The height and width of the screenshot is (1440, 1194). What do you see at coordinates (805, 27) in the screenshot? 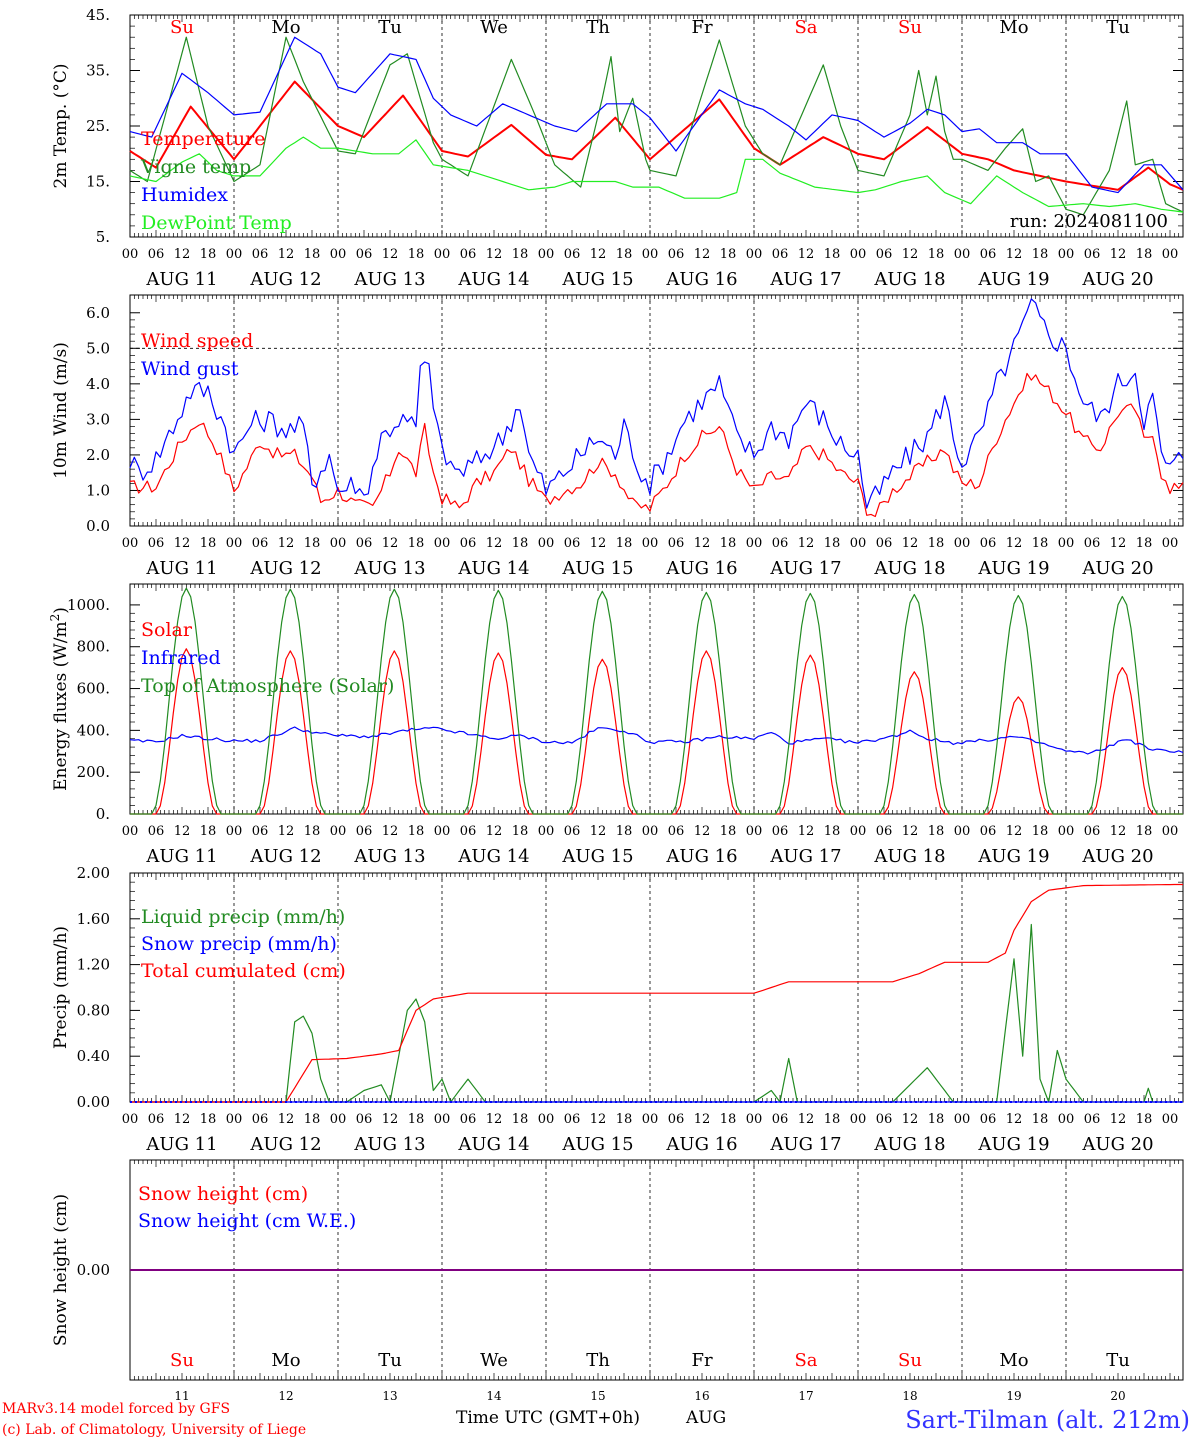
I see `weekday-label: Sa` at bounding box center [805, 27].